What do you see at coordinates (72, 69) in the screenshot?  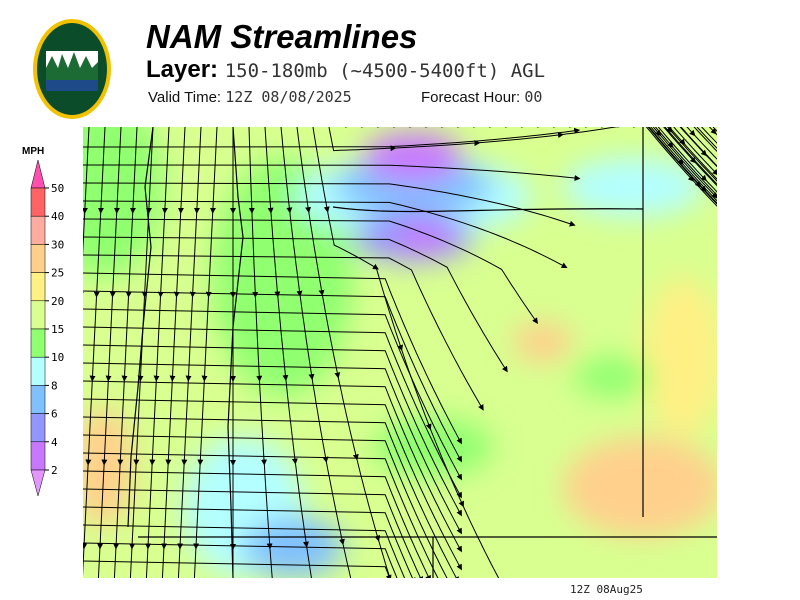 I see `oregon-department-of-forestry-logo` at bounding box center [72, 69].